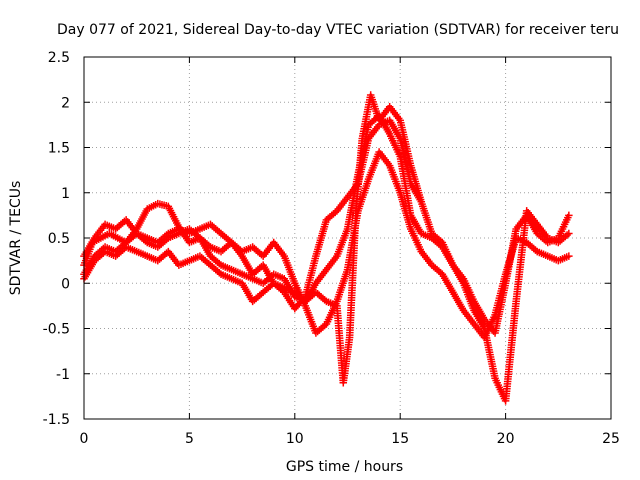  What do you see at coordinates (16, 238) in the screenshot?
I see `y-axis-label: SDTVAR / TECUs` at bounding box center [16, 238].